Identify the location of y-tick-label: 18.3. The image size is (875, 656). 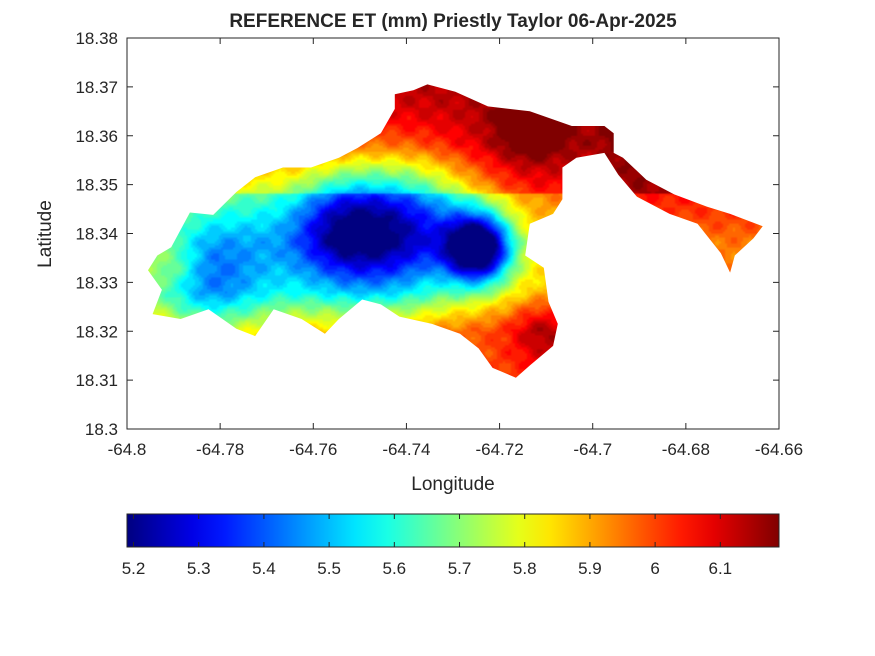
(101, 429).